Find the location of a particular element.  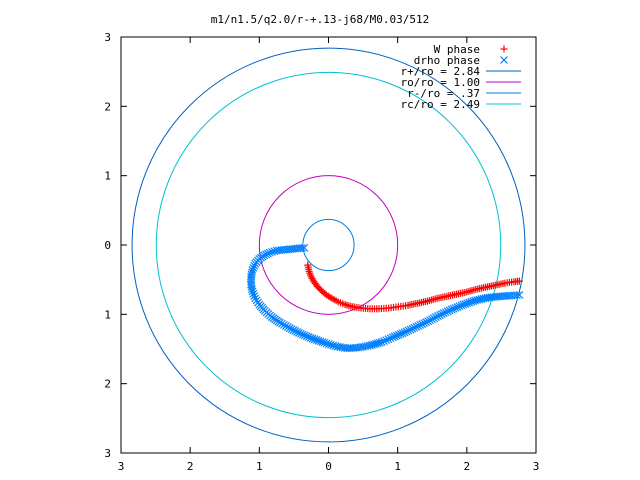

x-tick-label: 0 is located at coordinates (328, 466).